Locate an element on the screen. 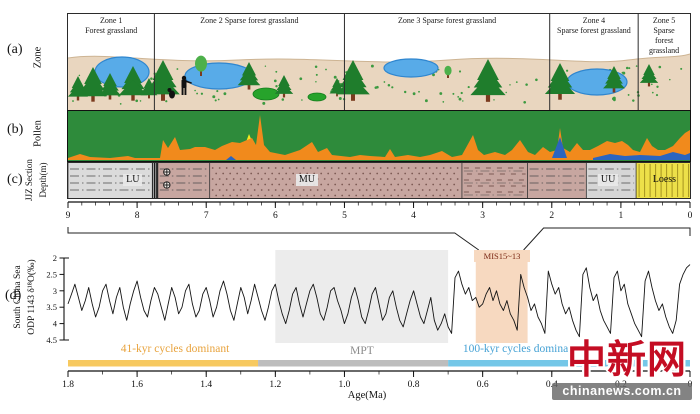  cycle-bar is located at coordinates (163, 363).